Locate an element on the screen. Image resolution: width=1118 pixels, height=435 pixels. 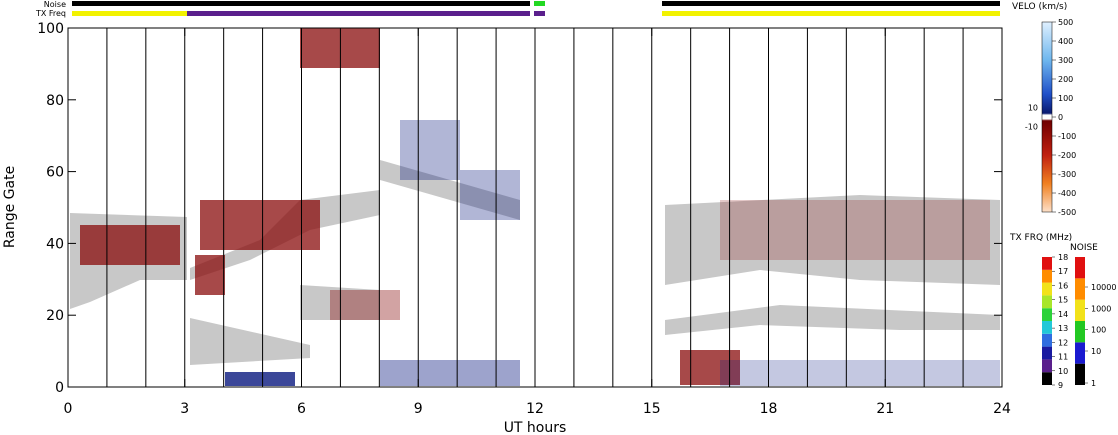
noise-tick-label: 1000 is located at coordinates (1101, 308).